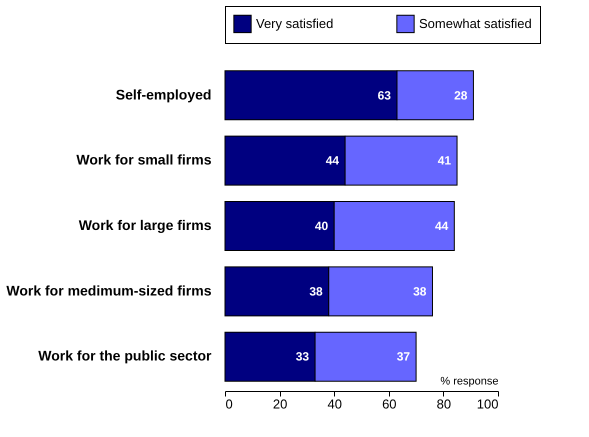 The width and height of the screenshot is (589, 437). Describe the element at coordinates (229, 404) in the screenshot. I see `x-tick-label: 0` at that location.